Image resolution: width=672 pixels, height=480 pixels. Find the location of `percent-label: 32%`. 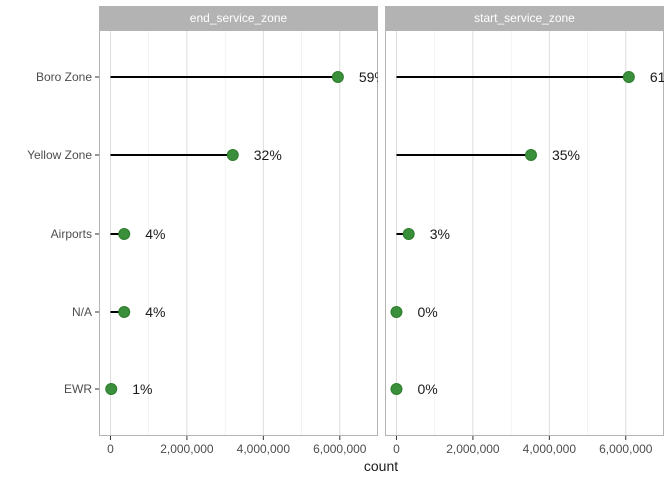

percent-label: 32% is located at coordinates (268, 155).